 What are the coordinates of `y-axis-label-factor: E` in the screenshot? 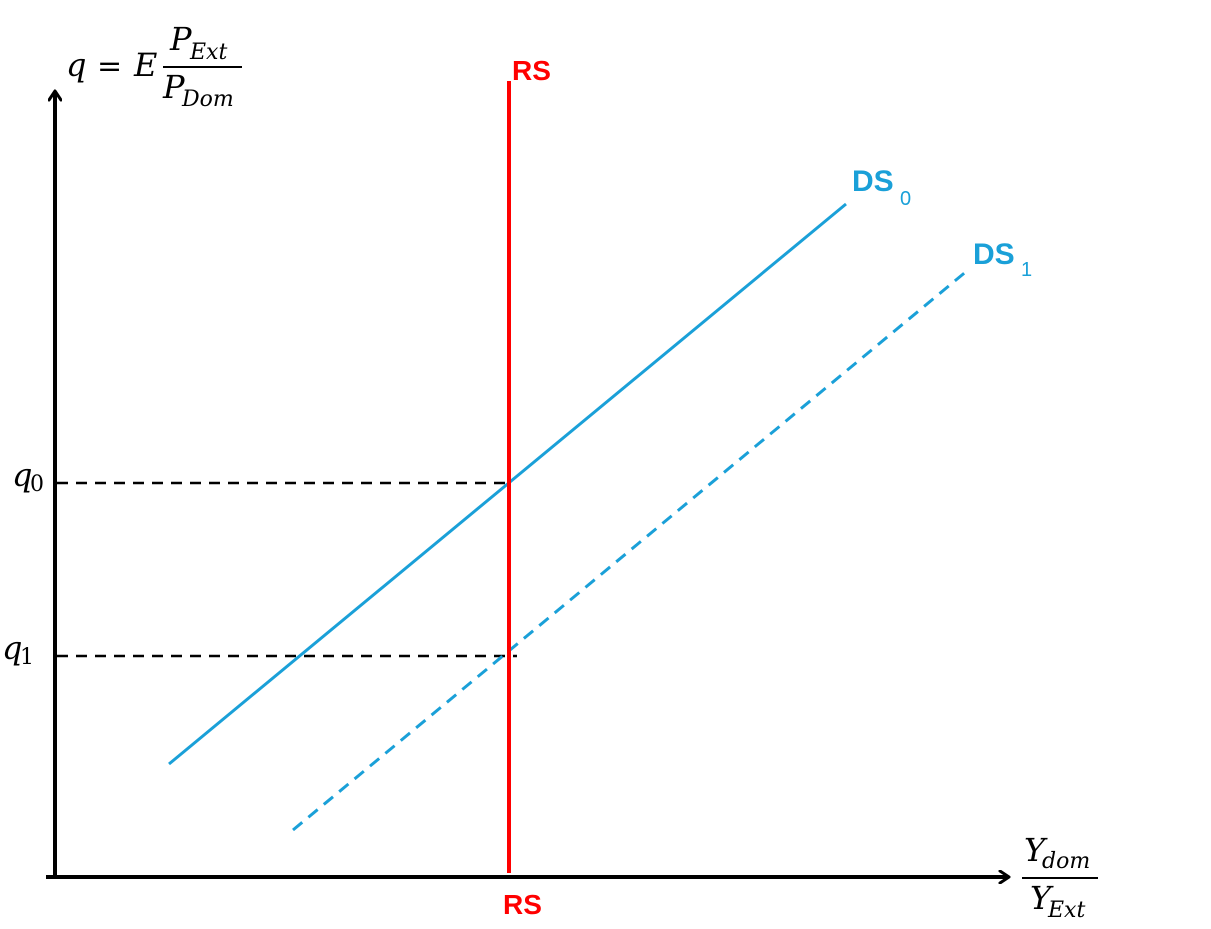 It's located at (145, 65).